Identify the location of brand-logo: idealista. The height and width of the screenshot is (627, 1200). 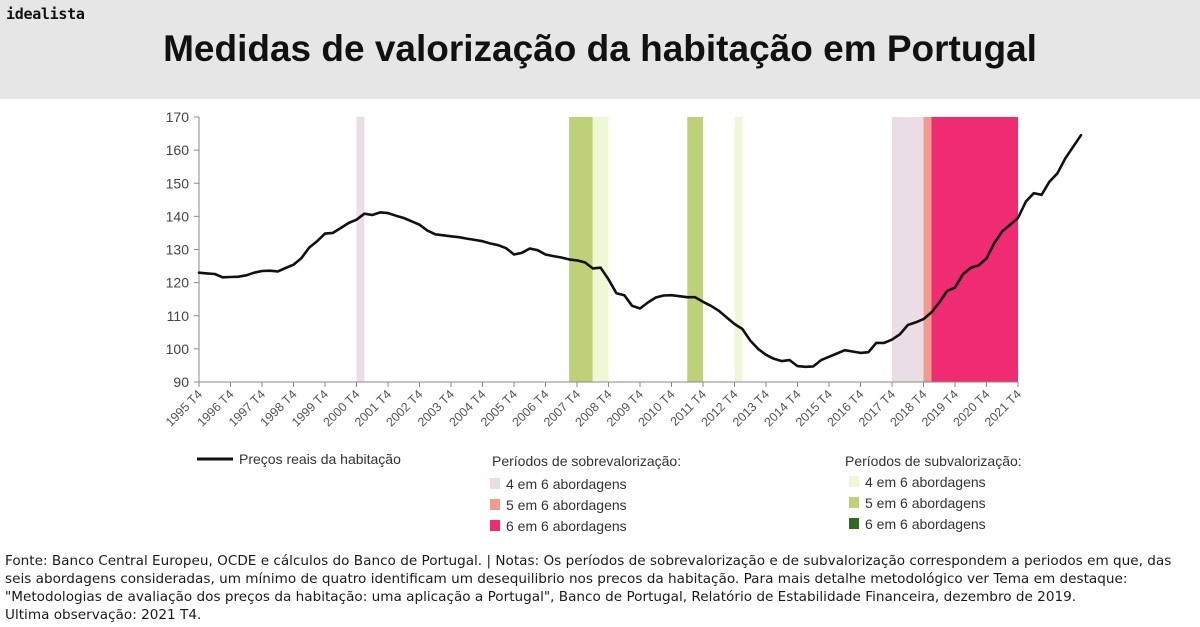
(45, 14).